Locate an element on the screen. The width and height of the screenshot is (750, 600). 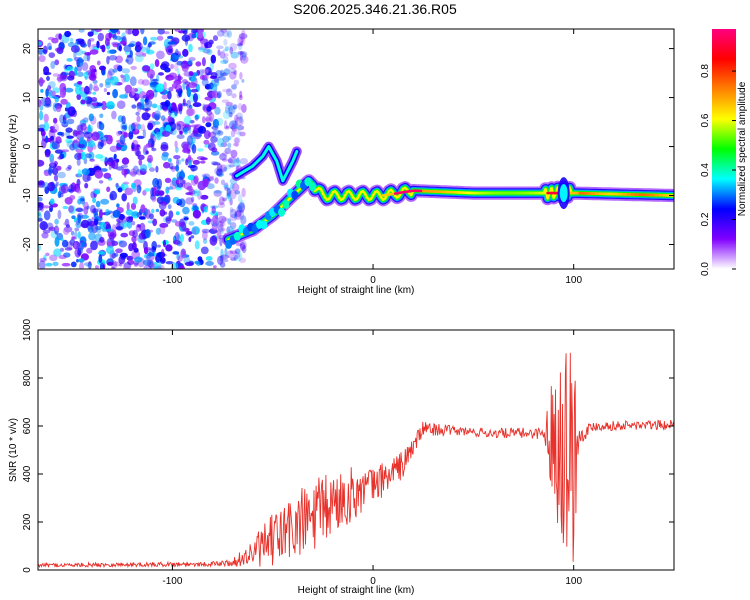
colorbar-ticks: 0.0 0.2 0.4 0.6 0.8 is located at coordinates (718, 170).